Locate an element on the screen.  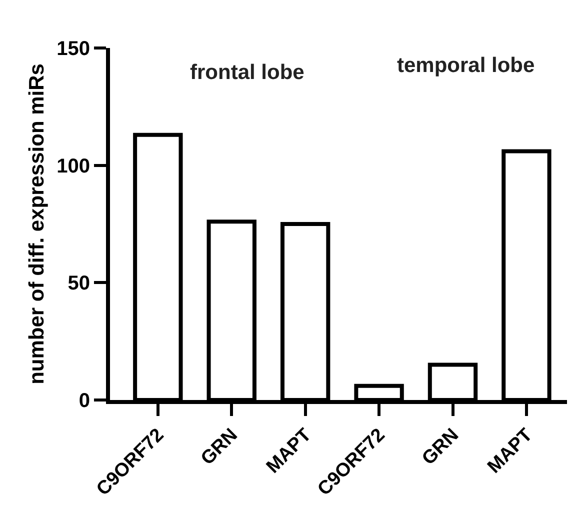
annotation: temporal lobe is located at coordinates (466, 65).